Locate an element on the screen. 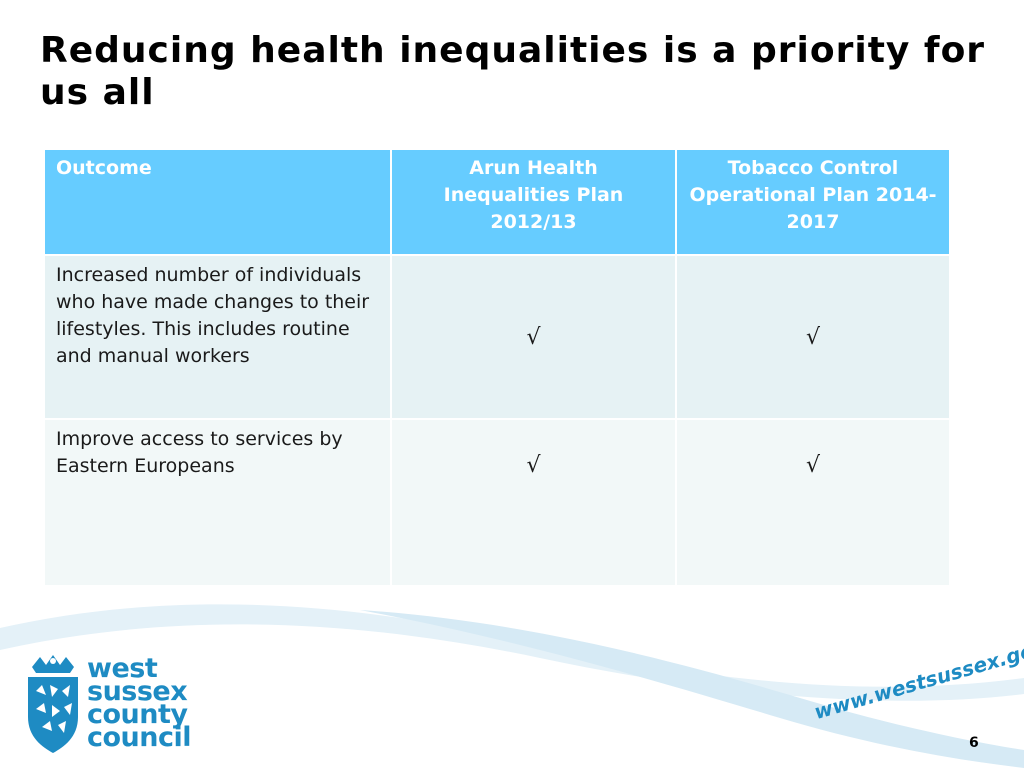 Image resolution: width=1024 pixels, height=768 pixels. wordmark-line: sussex is located at coordinates (137, 691).